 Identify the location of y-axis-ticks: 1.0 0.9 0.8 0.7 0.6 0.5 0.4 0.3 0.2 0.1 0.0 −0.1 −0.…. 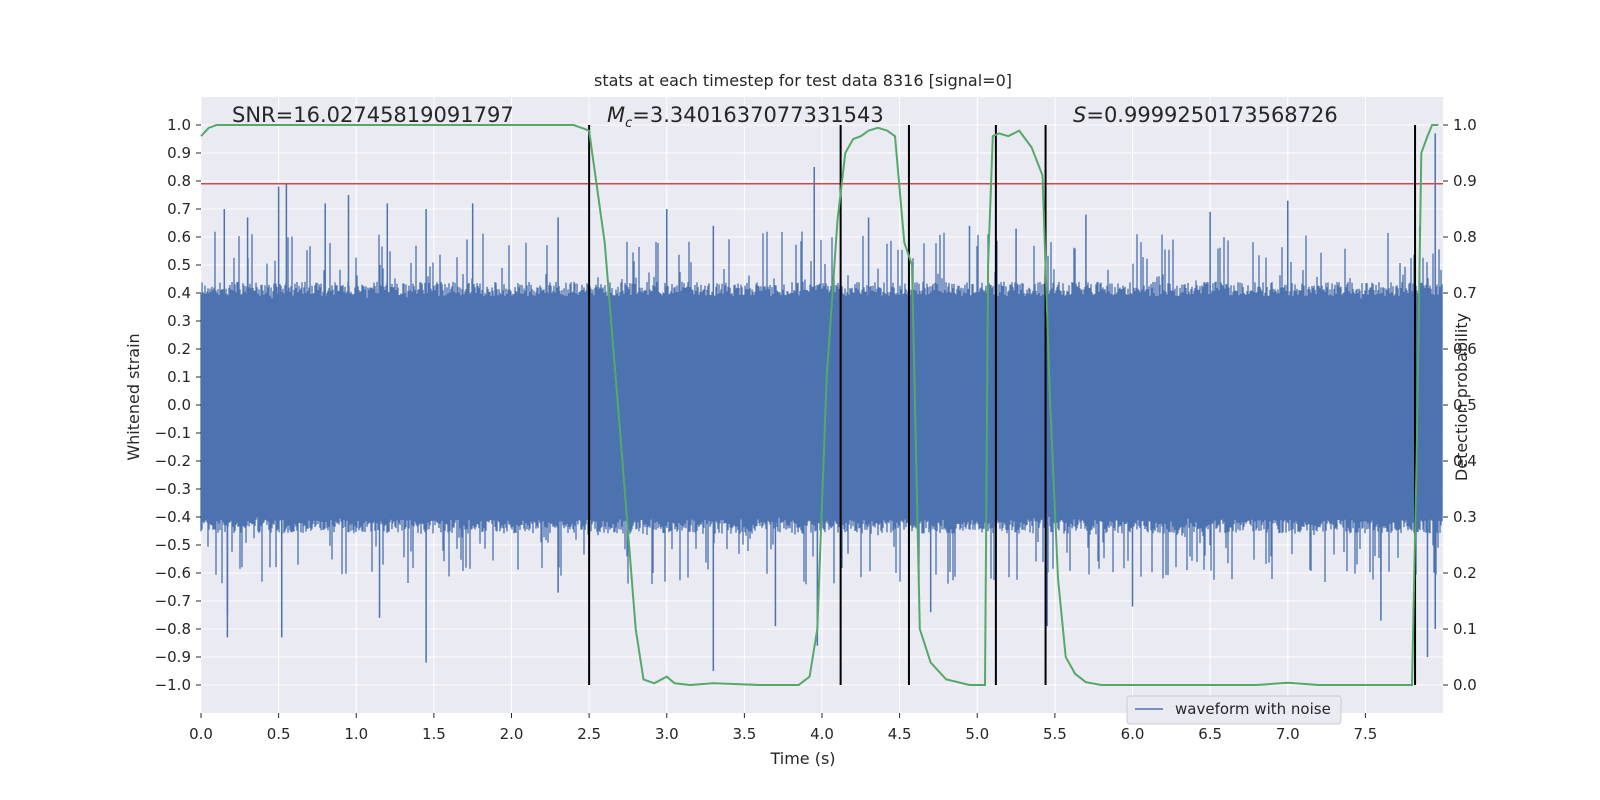
(178, 405).